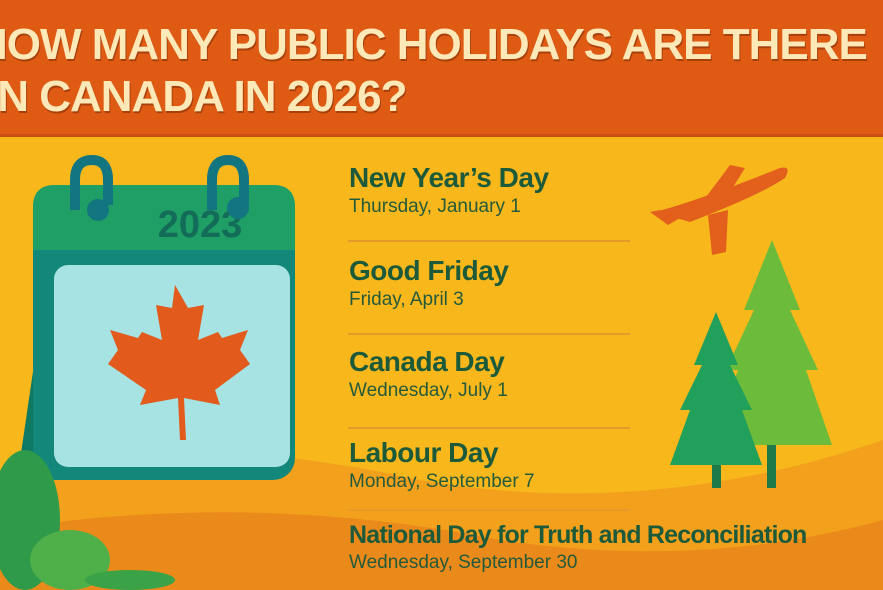 Image resolution: width=883 pixels, height=590 pixels. I want to click on holiday-name: Labour Day, so click(424, 452).